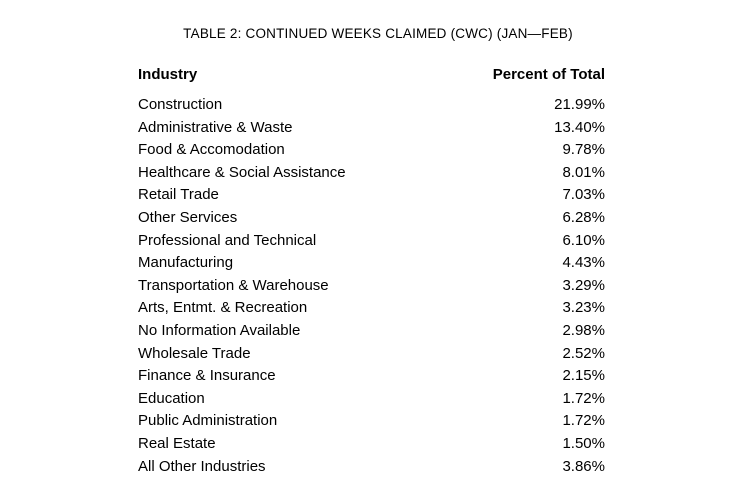 The image size is (756, 499). I want to click on industry-cell: All Other Industries, so click(202, 466).